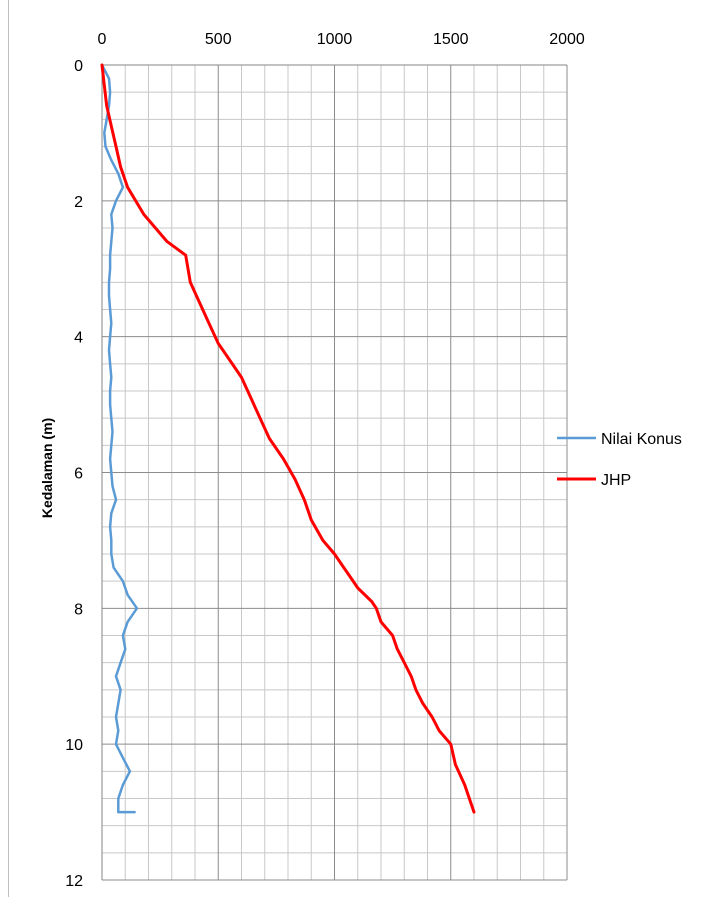 This screenshot has height=902, width=716. What do you see at coordinates (78, 338) in the screenshot?
I see `y-tick-label: 4` at bounding box center [78, 338].